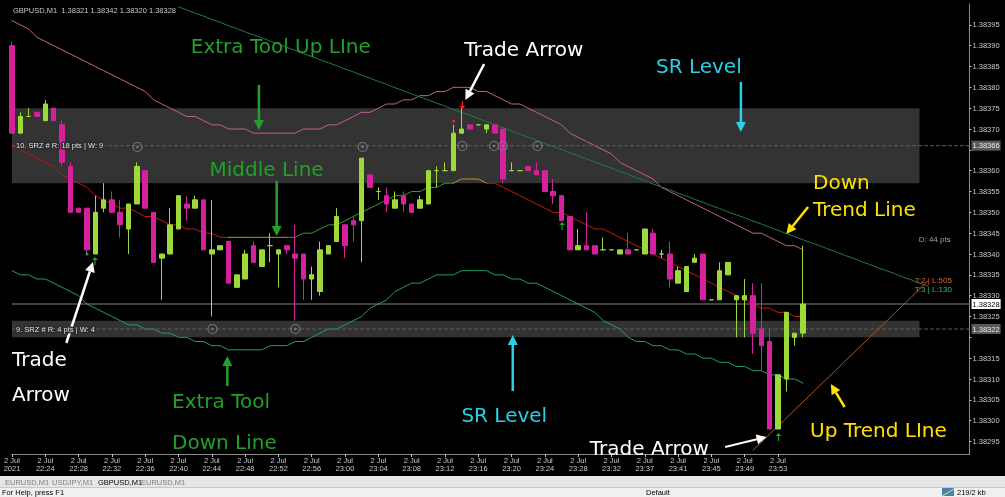 Image resolution: width=1005 pixels, height=497 pixels. Describe the element at coordinates (266, 169) in the screenshot. I see `annotation: Middle Line` at that location.